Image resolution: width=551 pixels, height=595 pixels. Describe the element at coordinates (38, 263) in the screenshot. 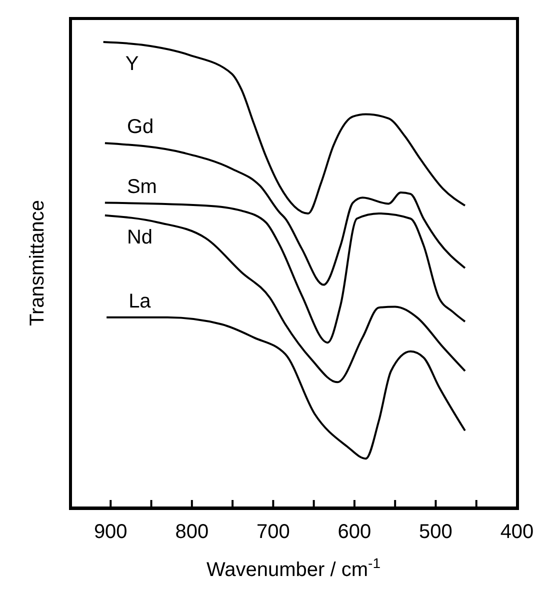

I see `y-axis-title: Transmittance` at that location.